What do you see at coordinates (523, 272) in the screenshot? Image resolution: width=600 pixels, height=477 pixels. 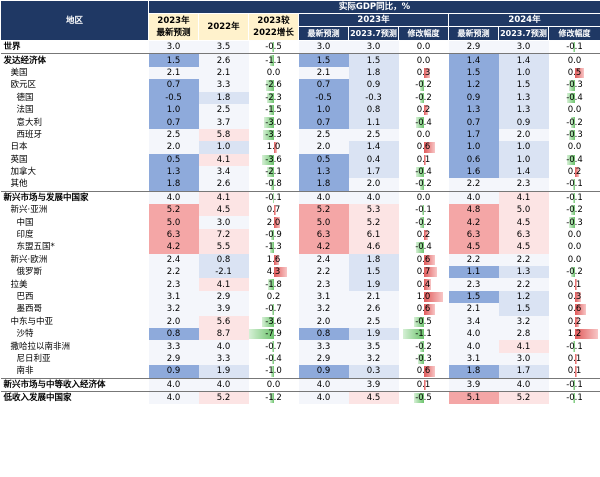 I see `value-2024-july-forecast: 1.3` at bounding box center [523, 272].